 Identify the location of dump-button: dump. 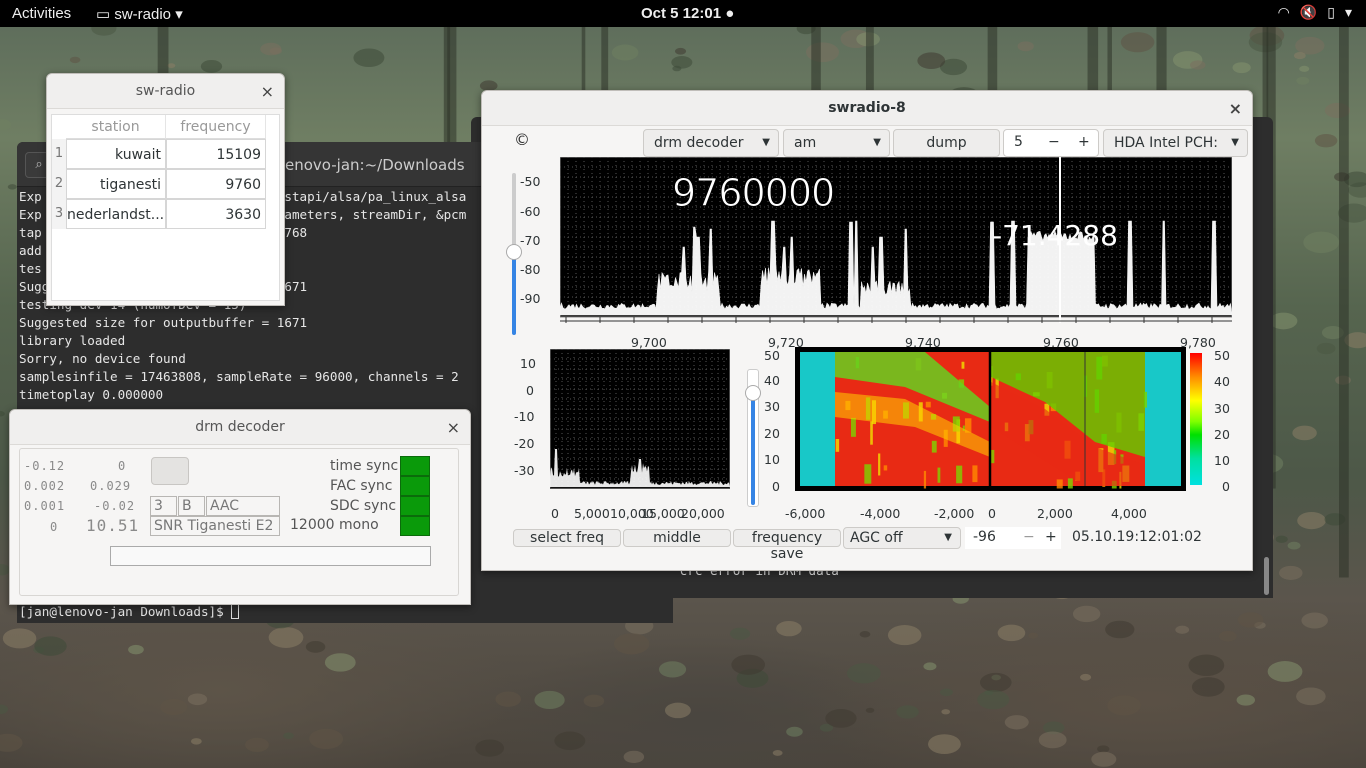
(946, 143).